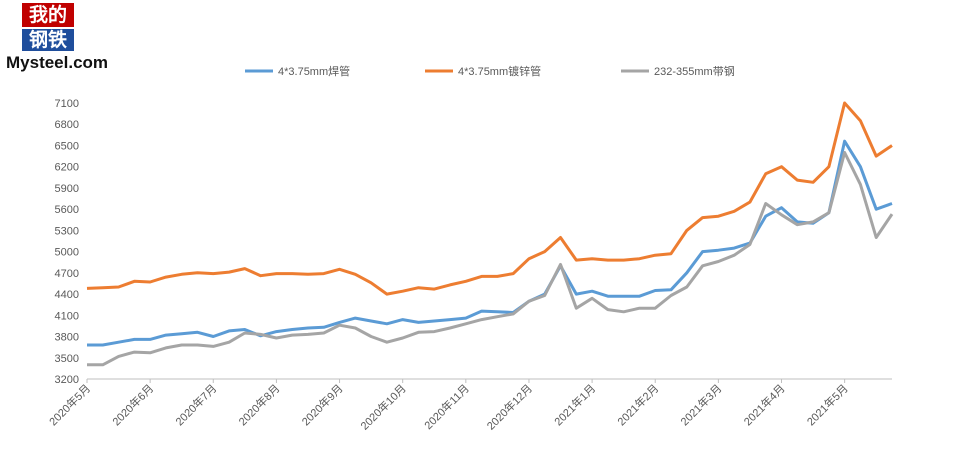 Image resolution: width=954 pixels, height=461 pixels. Describe the element at coordinates (57, 62) in the screenshot. I see `logo-brand: Mysteel.com` at that location.